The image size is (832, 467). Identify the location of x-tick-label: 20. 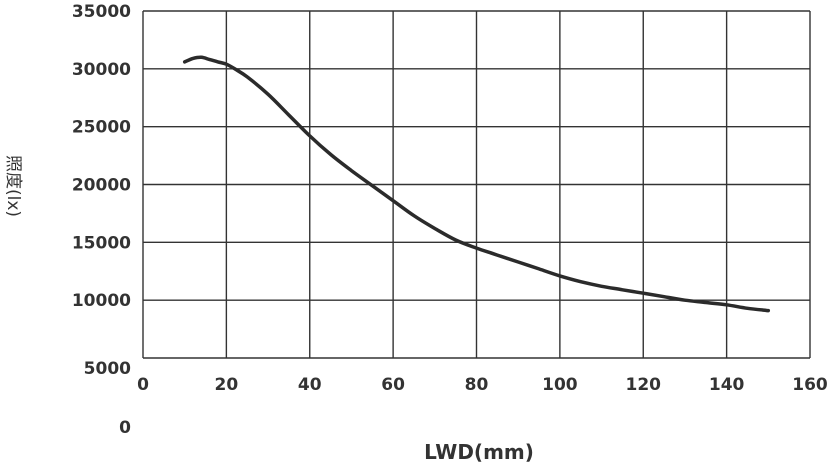
(227, 385).